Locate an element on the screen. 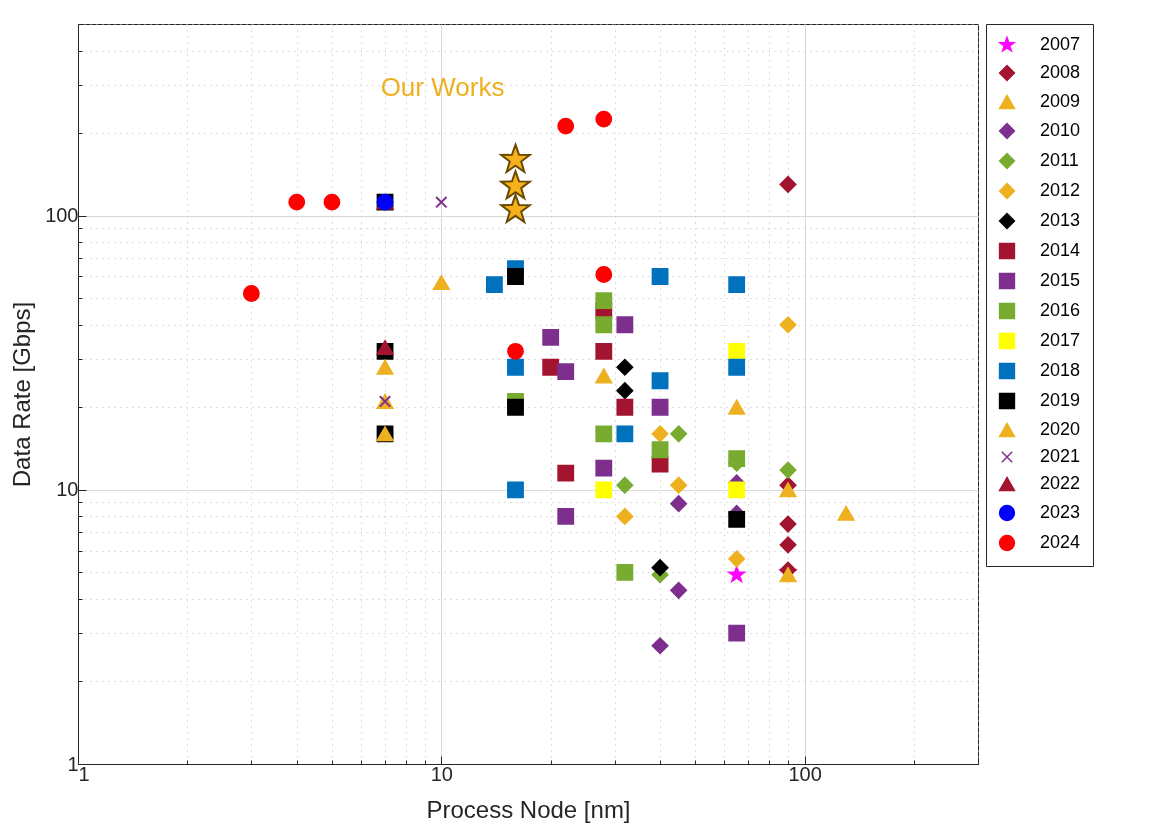 The image size is (1165, 840). legend-label: 2010 is located at coordinates (1060, 130).